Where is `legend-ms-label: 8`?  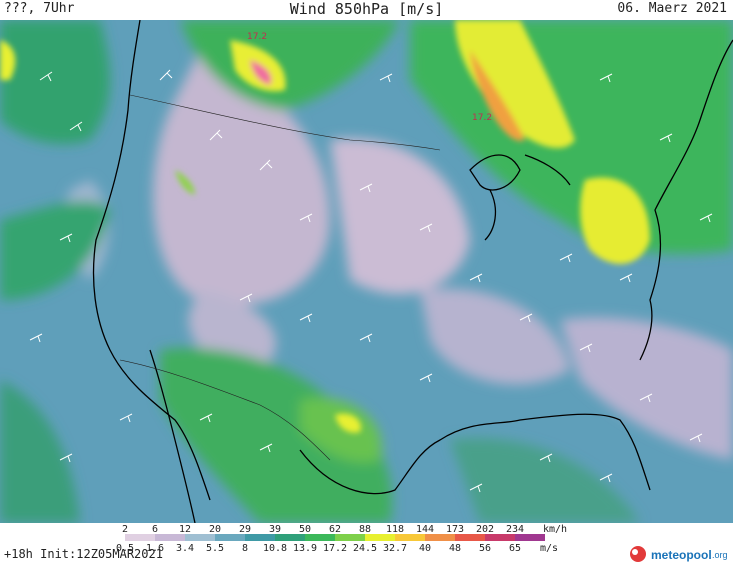 legend-ms-label: 8 is located at coordinates (245, 548).